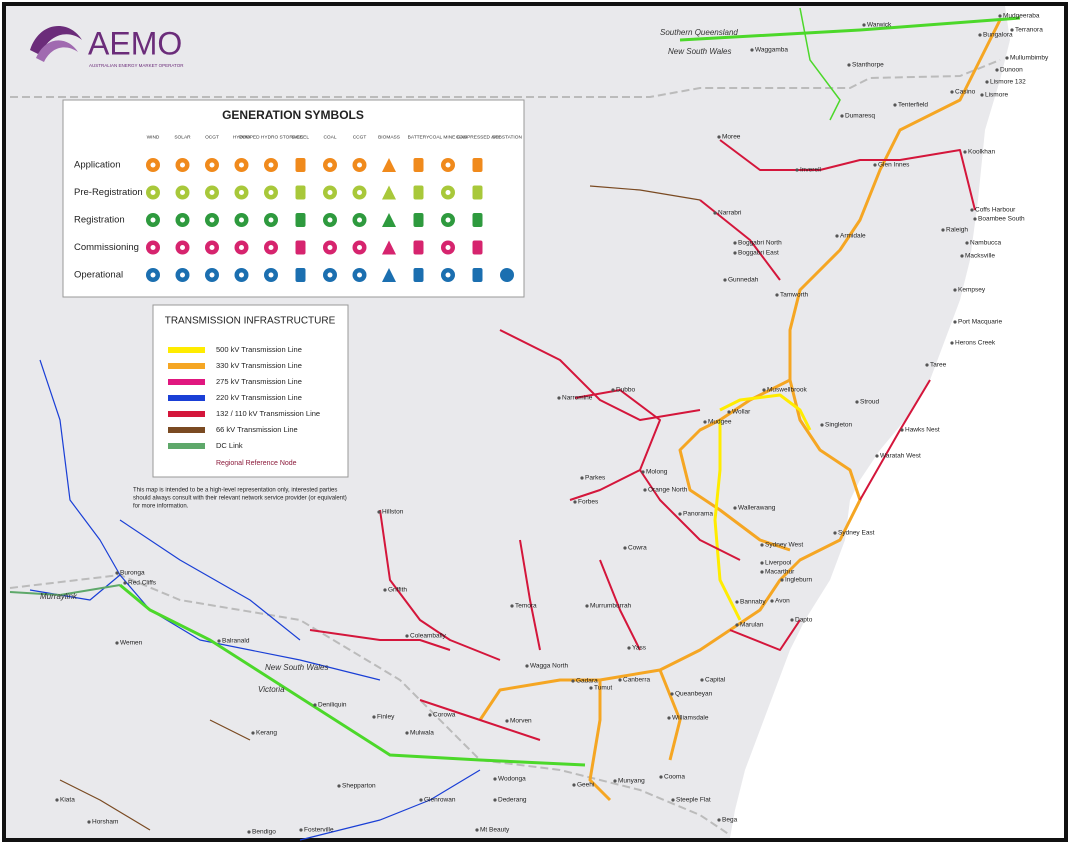 The height and width of the screenshot is (850, 1072). What do you see at coordinates (998, 35) in the screenshot?
I see `place-label: Bungalora` at bounding box center [998, 35].